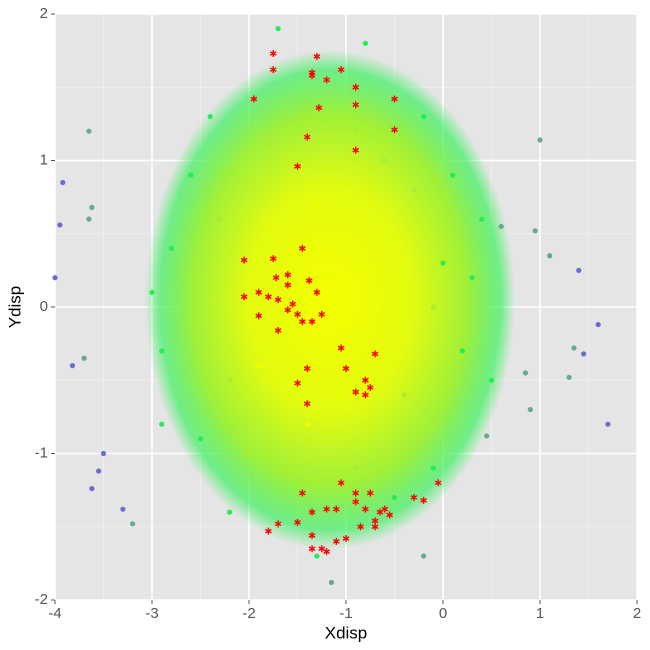 The height and width of the screenshot is (650, 650). What do you see at coordinates (540, 613) in the screenshot?
I see `x-tick-label: 1` at bounding box center [540, 613].